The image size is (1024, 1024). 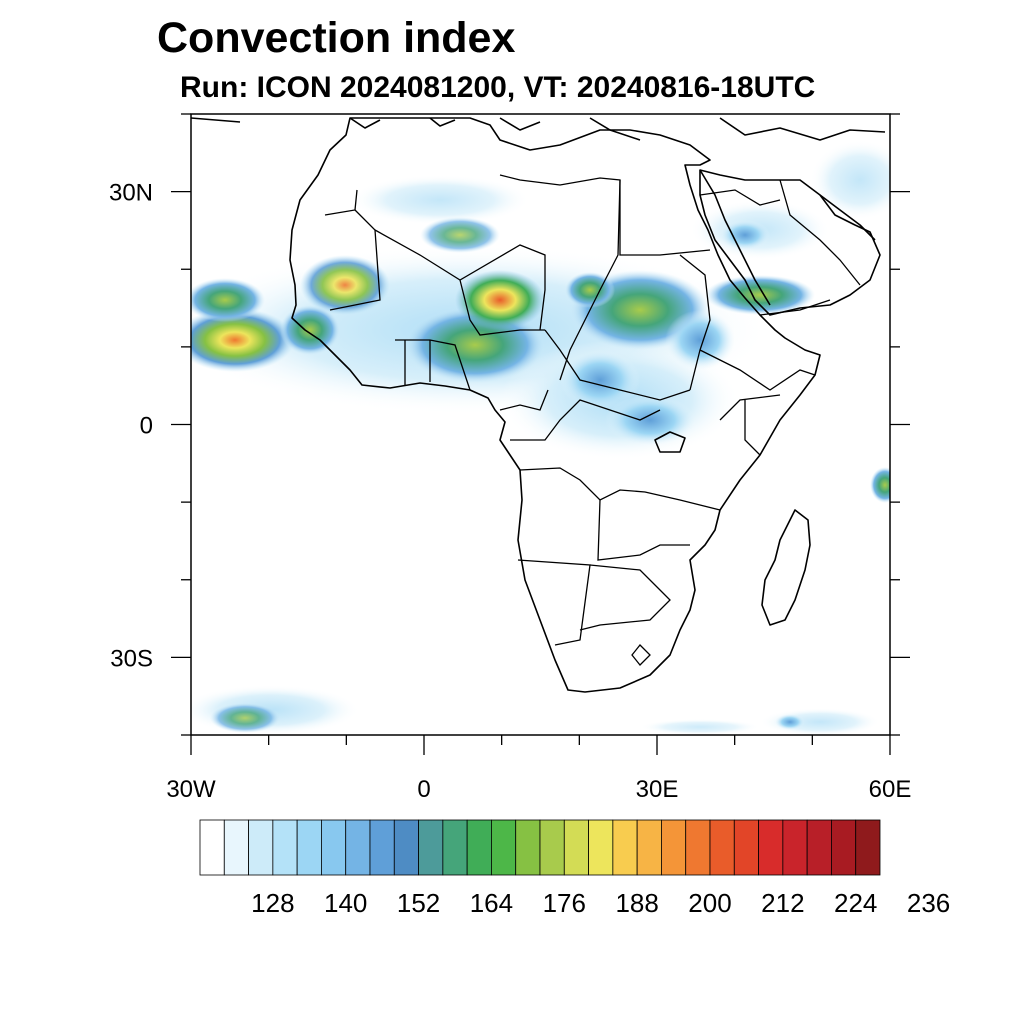 What do you see at coordinates (418, 903) in the screenshot?
I see `colorbar-label: 152` at bounding box center [418, 903].